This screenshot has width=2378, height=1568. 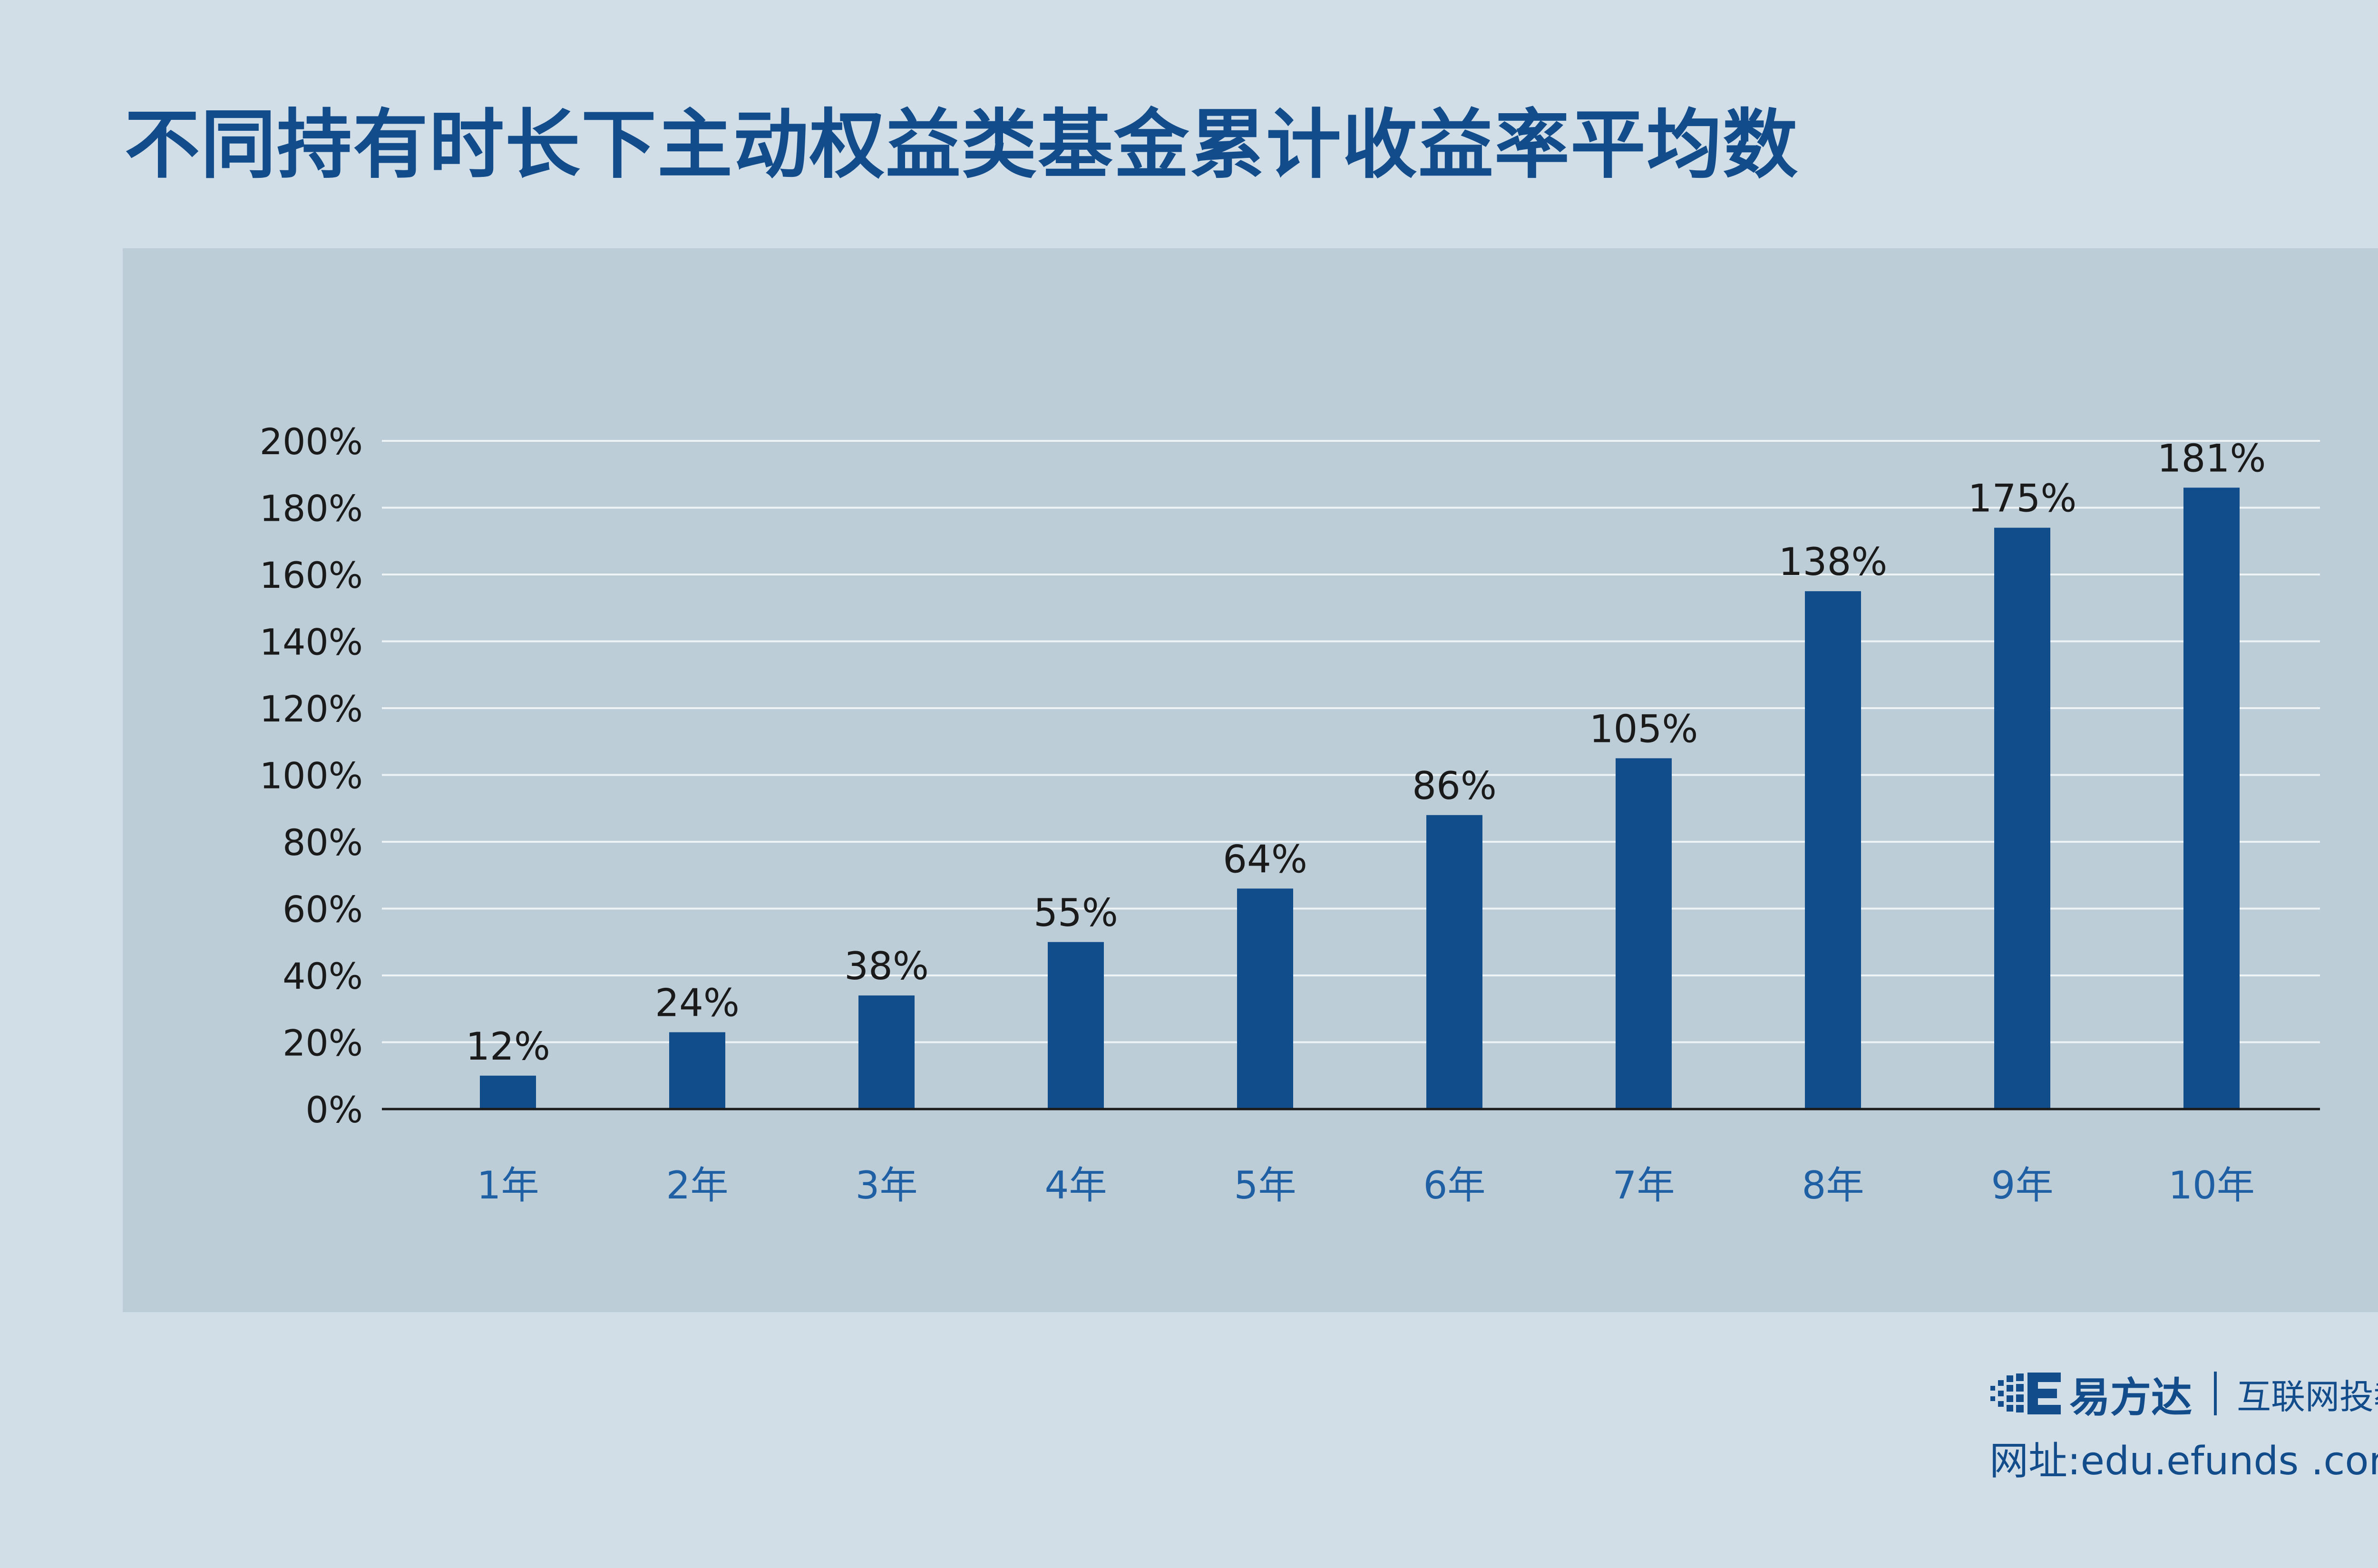 I want to click on x-tick-label: 6年, so click(x=1454, y=1185).